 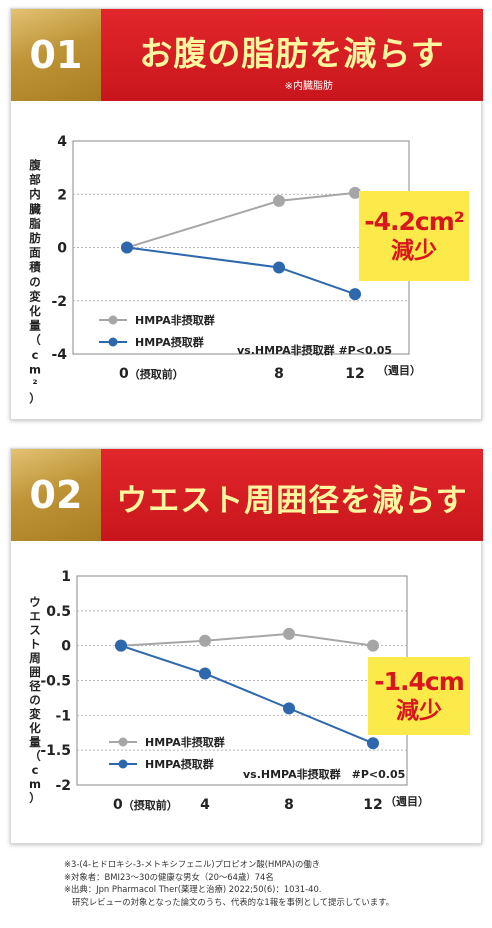 What do you see at coordinates (34, 223) in the screenshot?
I see `y-axis-label-char: 脂` at bounding box center [34, 223].